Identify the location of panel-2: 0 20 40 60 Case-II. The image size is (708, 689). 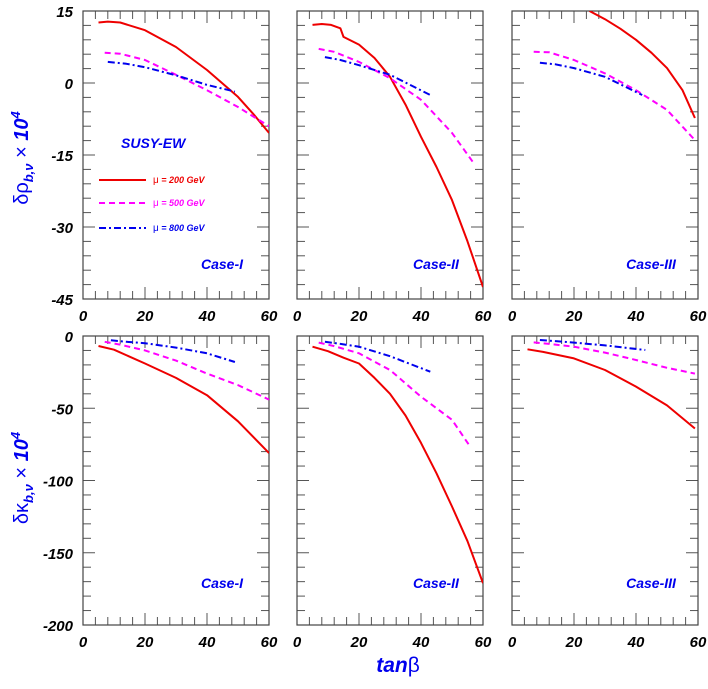
(392, 167).